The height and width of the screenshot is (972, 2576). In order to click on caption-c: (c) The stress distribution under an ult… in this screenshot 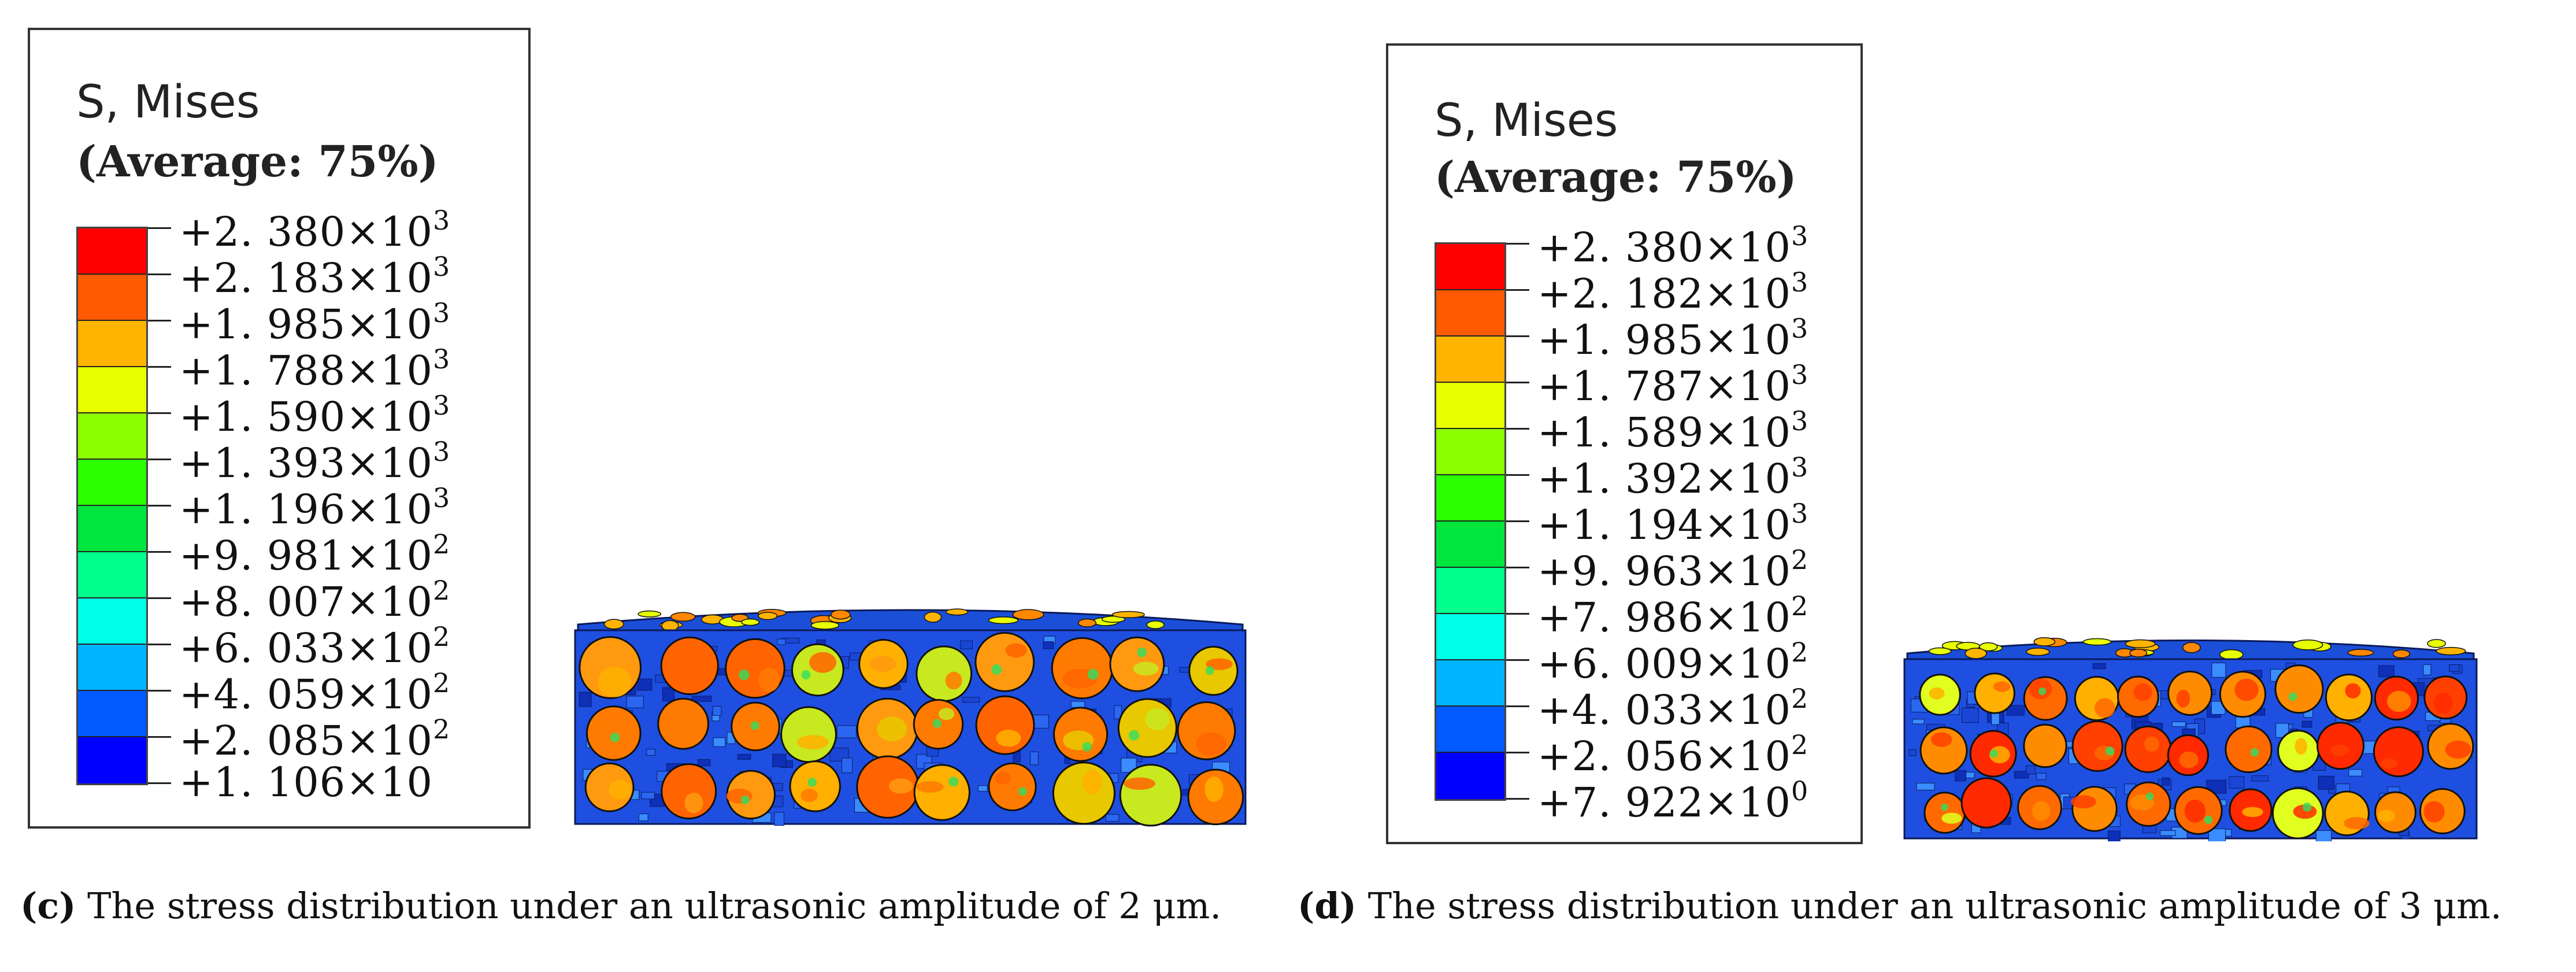, I will do `click(620, 906)`.